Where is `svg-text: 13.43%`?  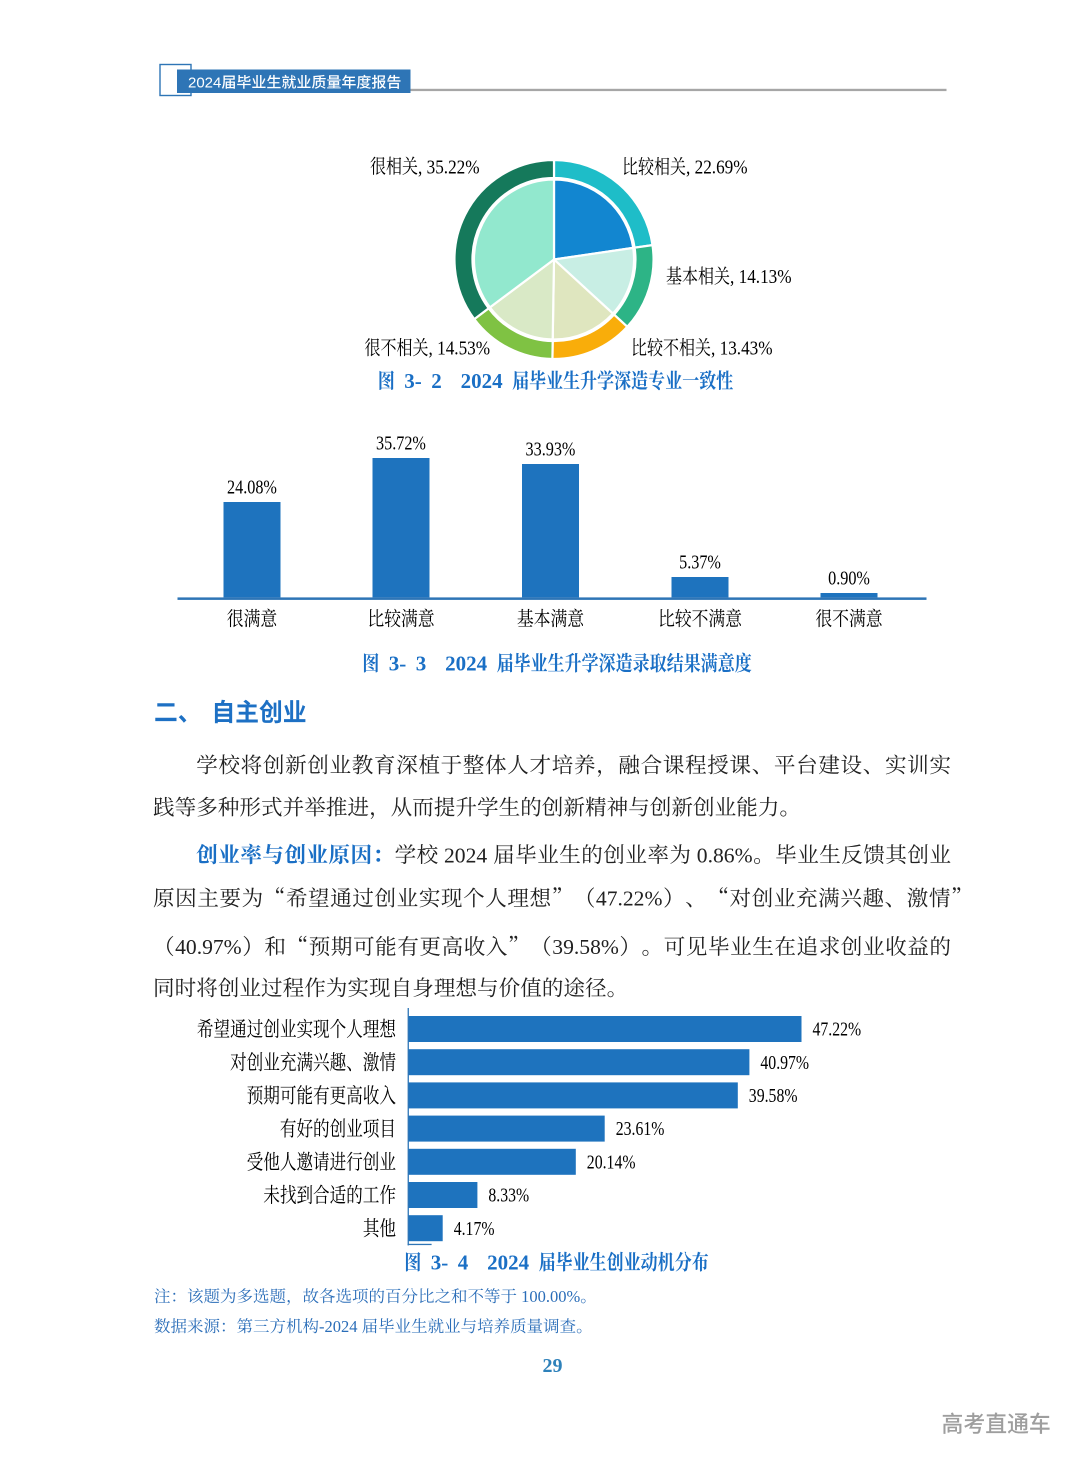
svg-text: 13.43% is located at coordinates (746, 349).